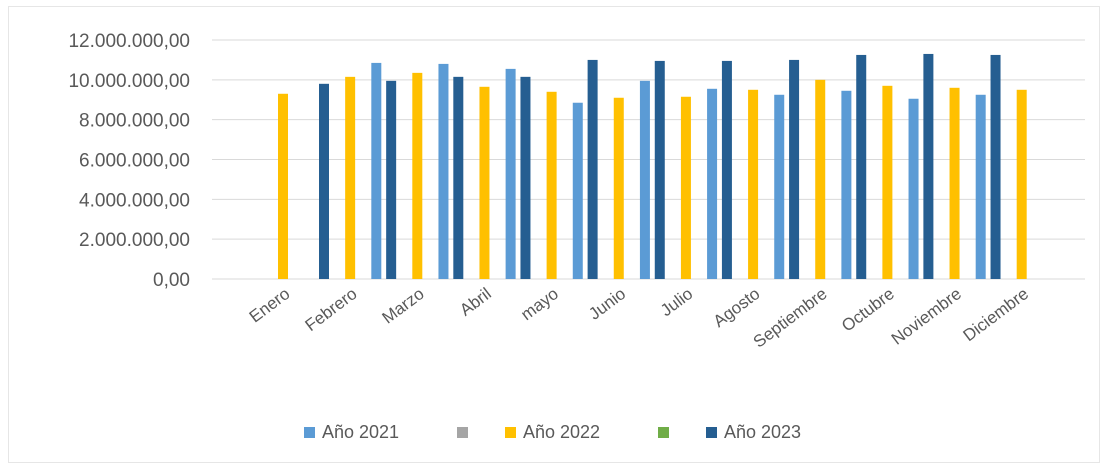 This screenshot has width=1105, height=467. Describe the element at coordinates (360, 432) in the screenshot. I see `legend-label: Año 2021` at that location.